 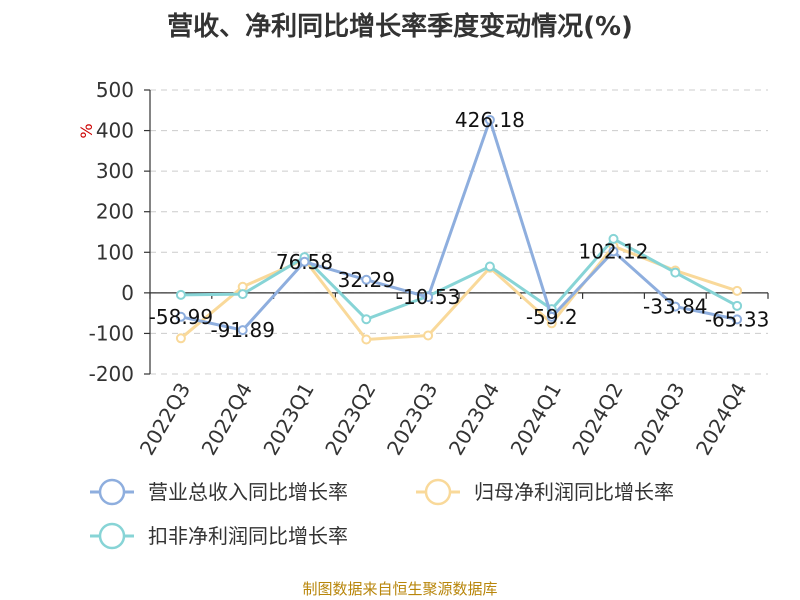 I want to click on y-tick-label: 200, so click(x=115, y=212).